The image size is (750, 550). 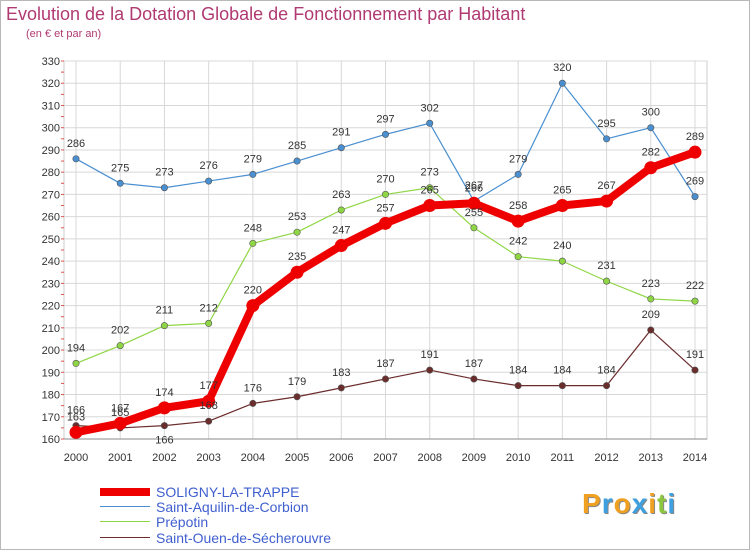 I want to click on y-tick-label: 170, so click(x=51, y=418).